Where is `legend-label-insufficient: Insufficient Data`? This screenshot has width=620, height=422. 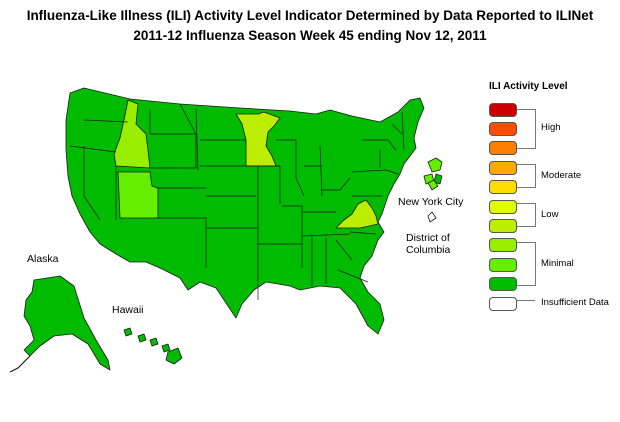
legend-label-insufficient: Insufficient Data is located at coordinates (575, 302).